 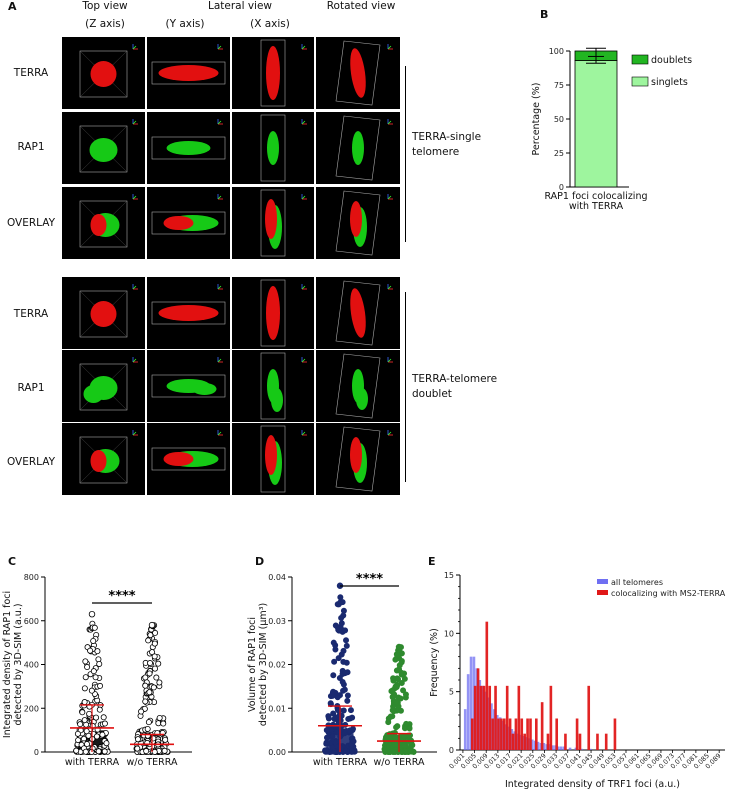 What do you see at coordinates (640, 81) in the screenshot?
I see `legend-swatch` at bounding box center [640, 81].